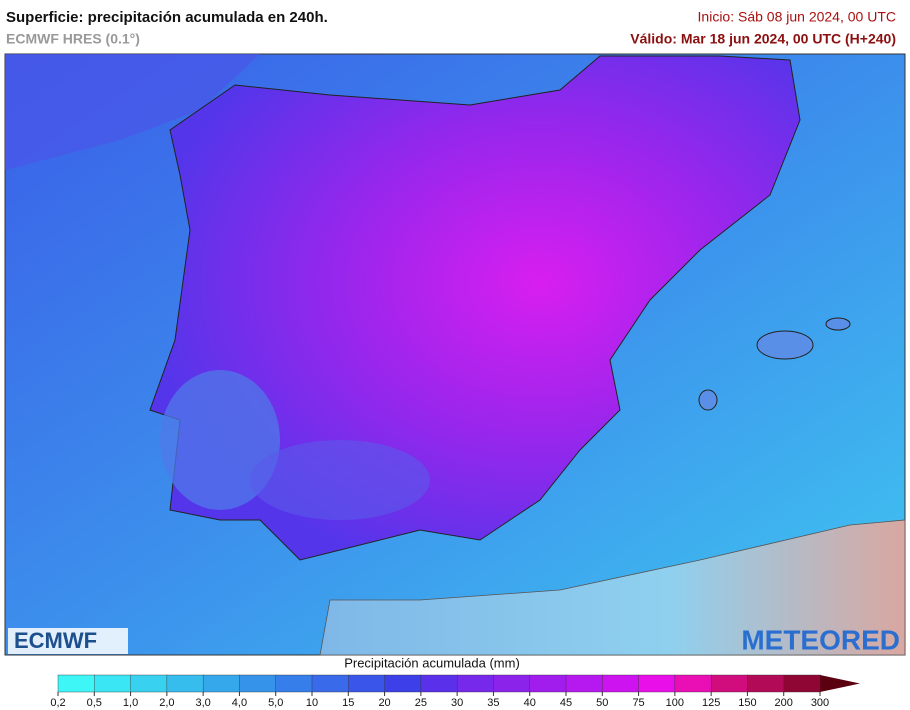 Image resolution: width=910 pixels, height=710 pixels. Describe the element at coordinates (747, 703) in the screenshot. I see `tick-label: 150` at that location.